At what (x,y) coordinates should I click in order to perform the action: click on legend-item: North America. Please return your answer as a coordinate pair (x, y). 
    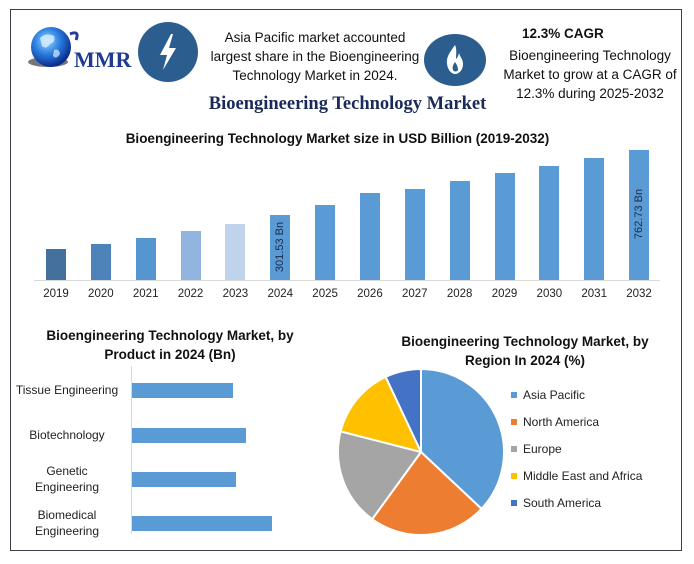
    Looking at the image, I should click on (555, 422).